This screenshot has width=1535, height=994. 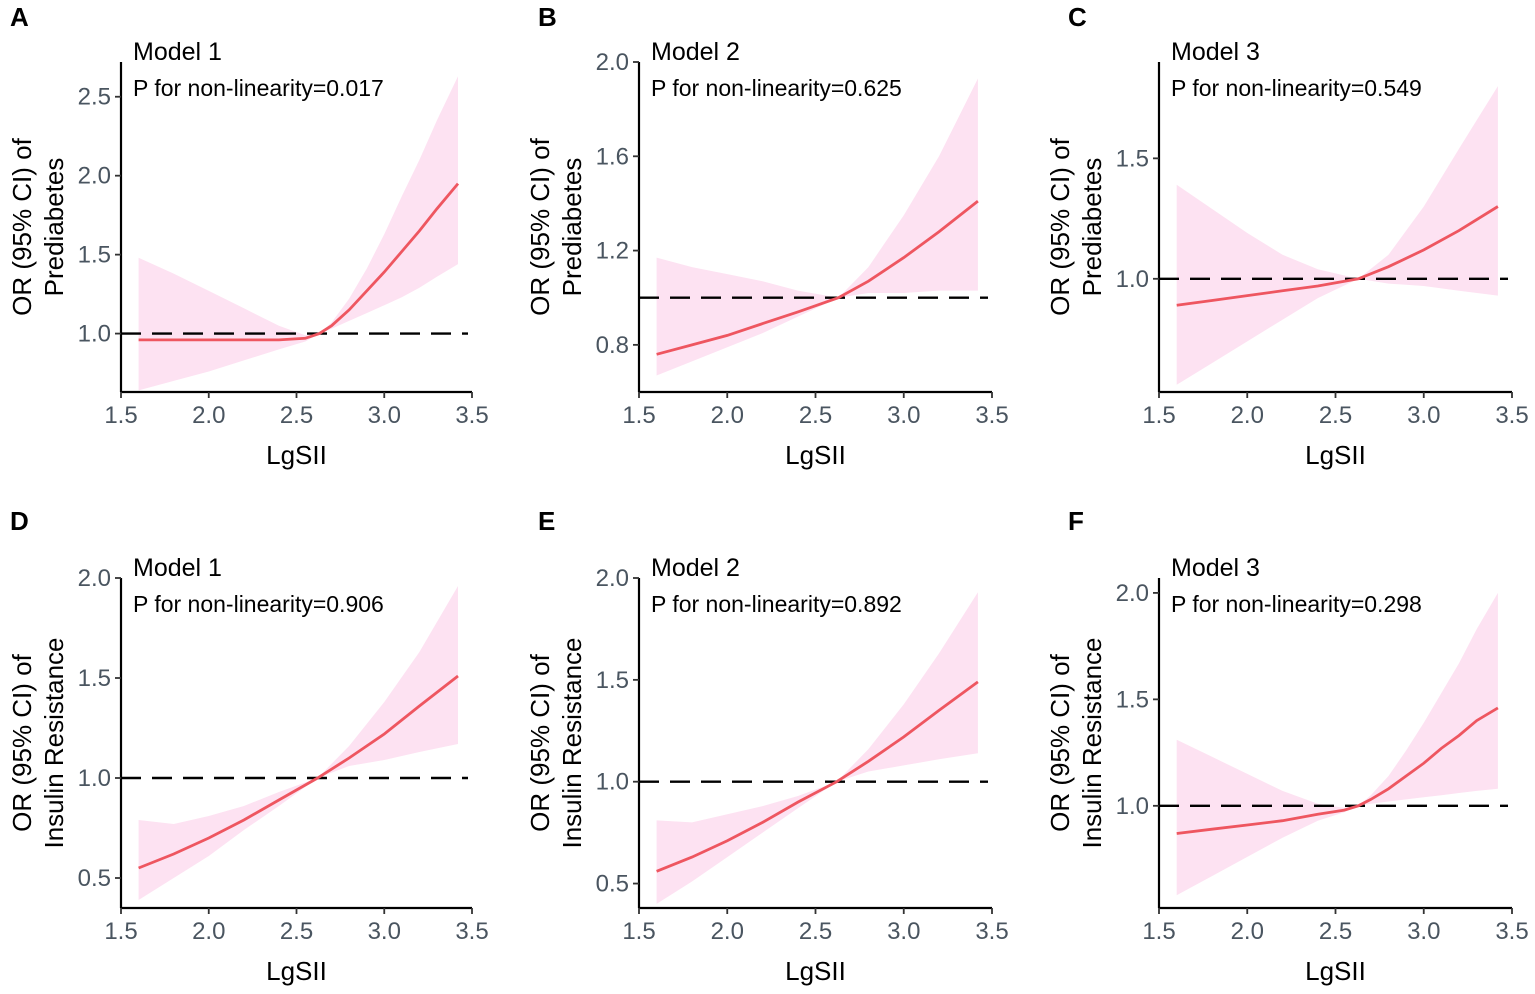 What do you see at coordinates (776, 604) in the screenshot?
I see `p-value-annotation: P for non-linearity=0.892` at bounding box center [776, 604].